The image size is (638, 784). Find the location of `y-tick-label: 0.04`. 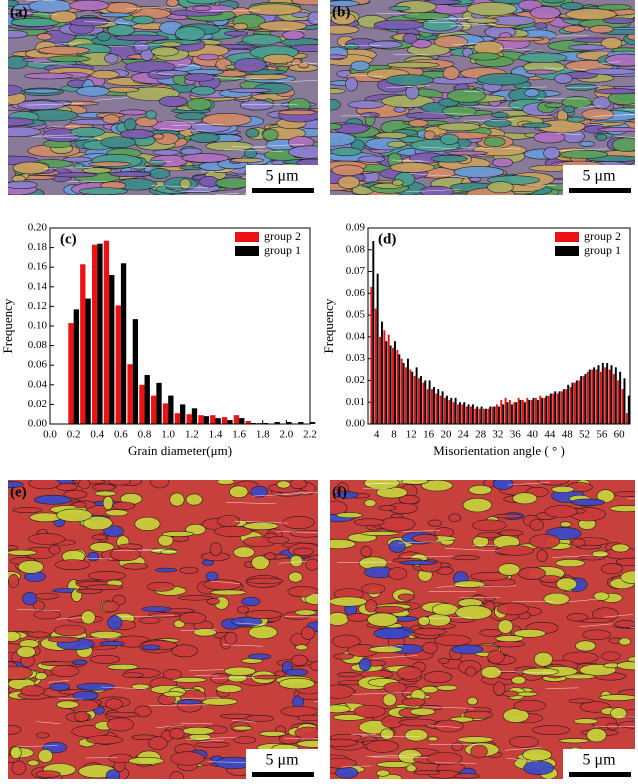

y-tick-label: 0.04 is located at coordinates (356, 336).